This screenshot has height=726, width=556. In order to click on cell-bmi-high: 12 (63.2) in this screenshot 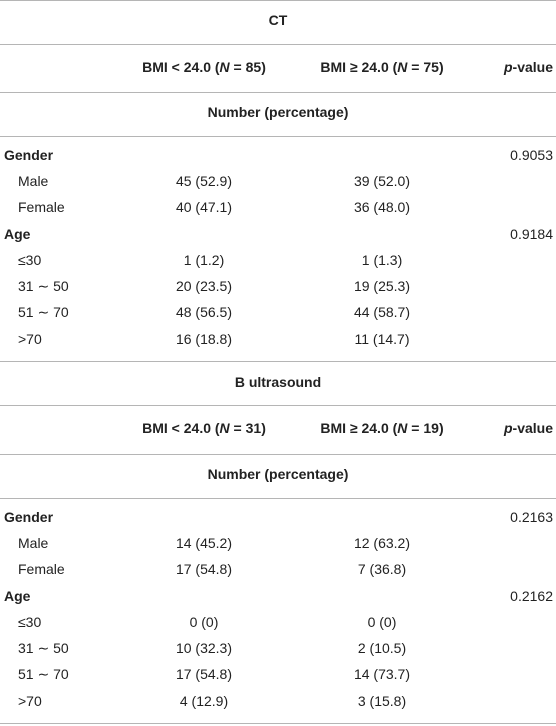, I will do `click(382, 543)`.